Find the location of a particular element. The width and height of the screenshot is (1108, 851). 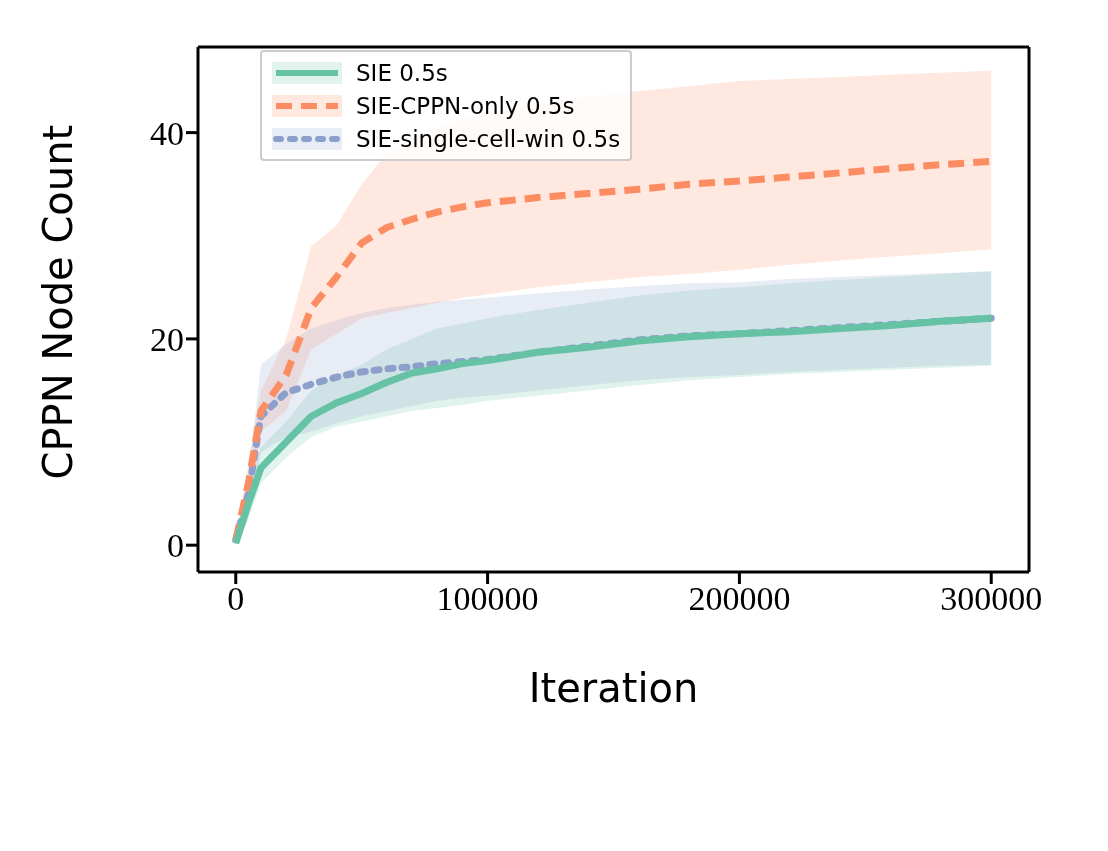

y-axis-title: CPPN Node Count is located at coordinates (58, 302).